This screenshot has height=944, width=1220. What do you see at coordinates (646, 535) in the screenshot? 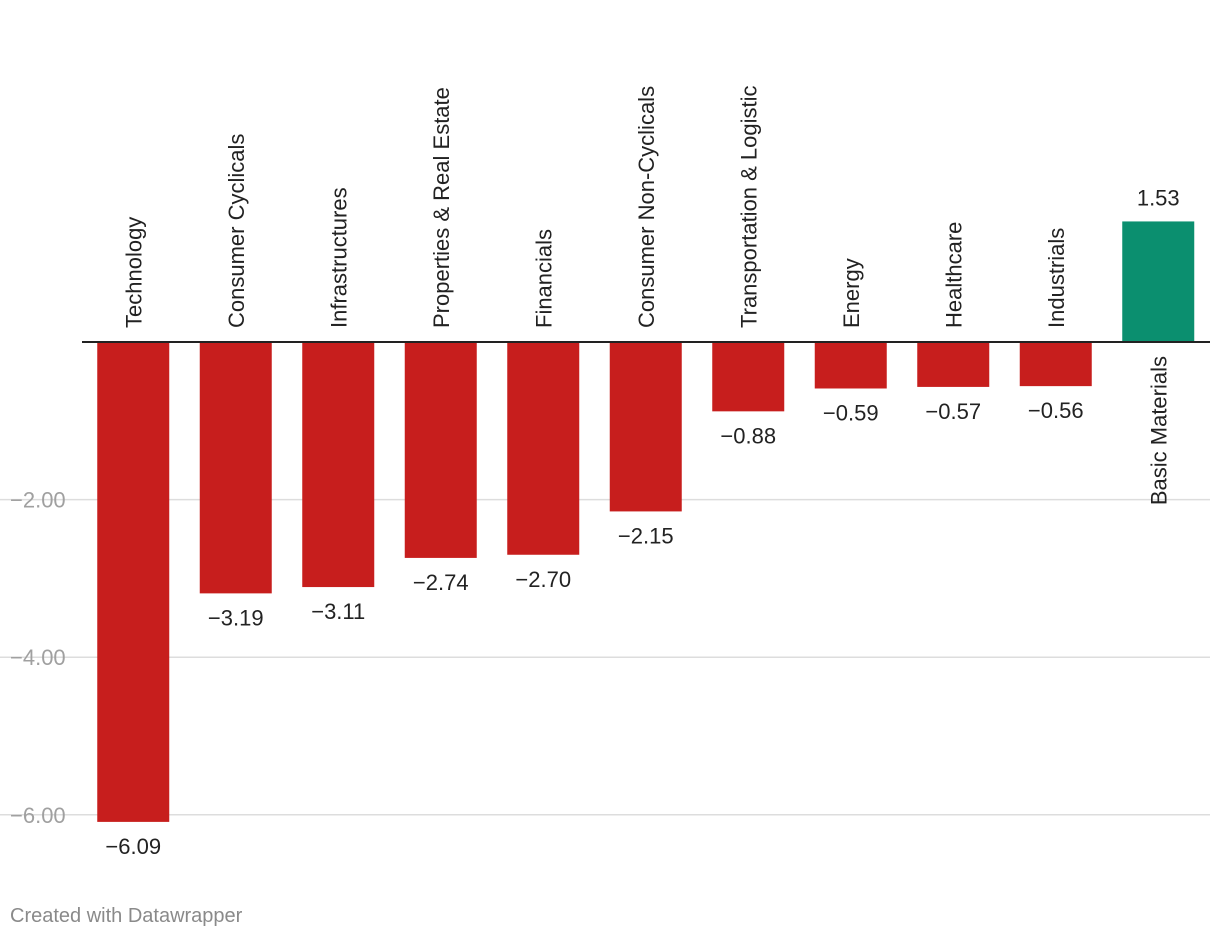
I see `value-label: −2.15` at bounding box center [646, 535].